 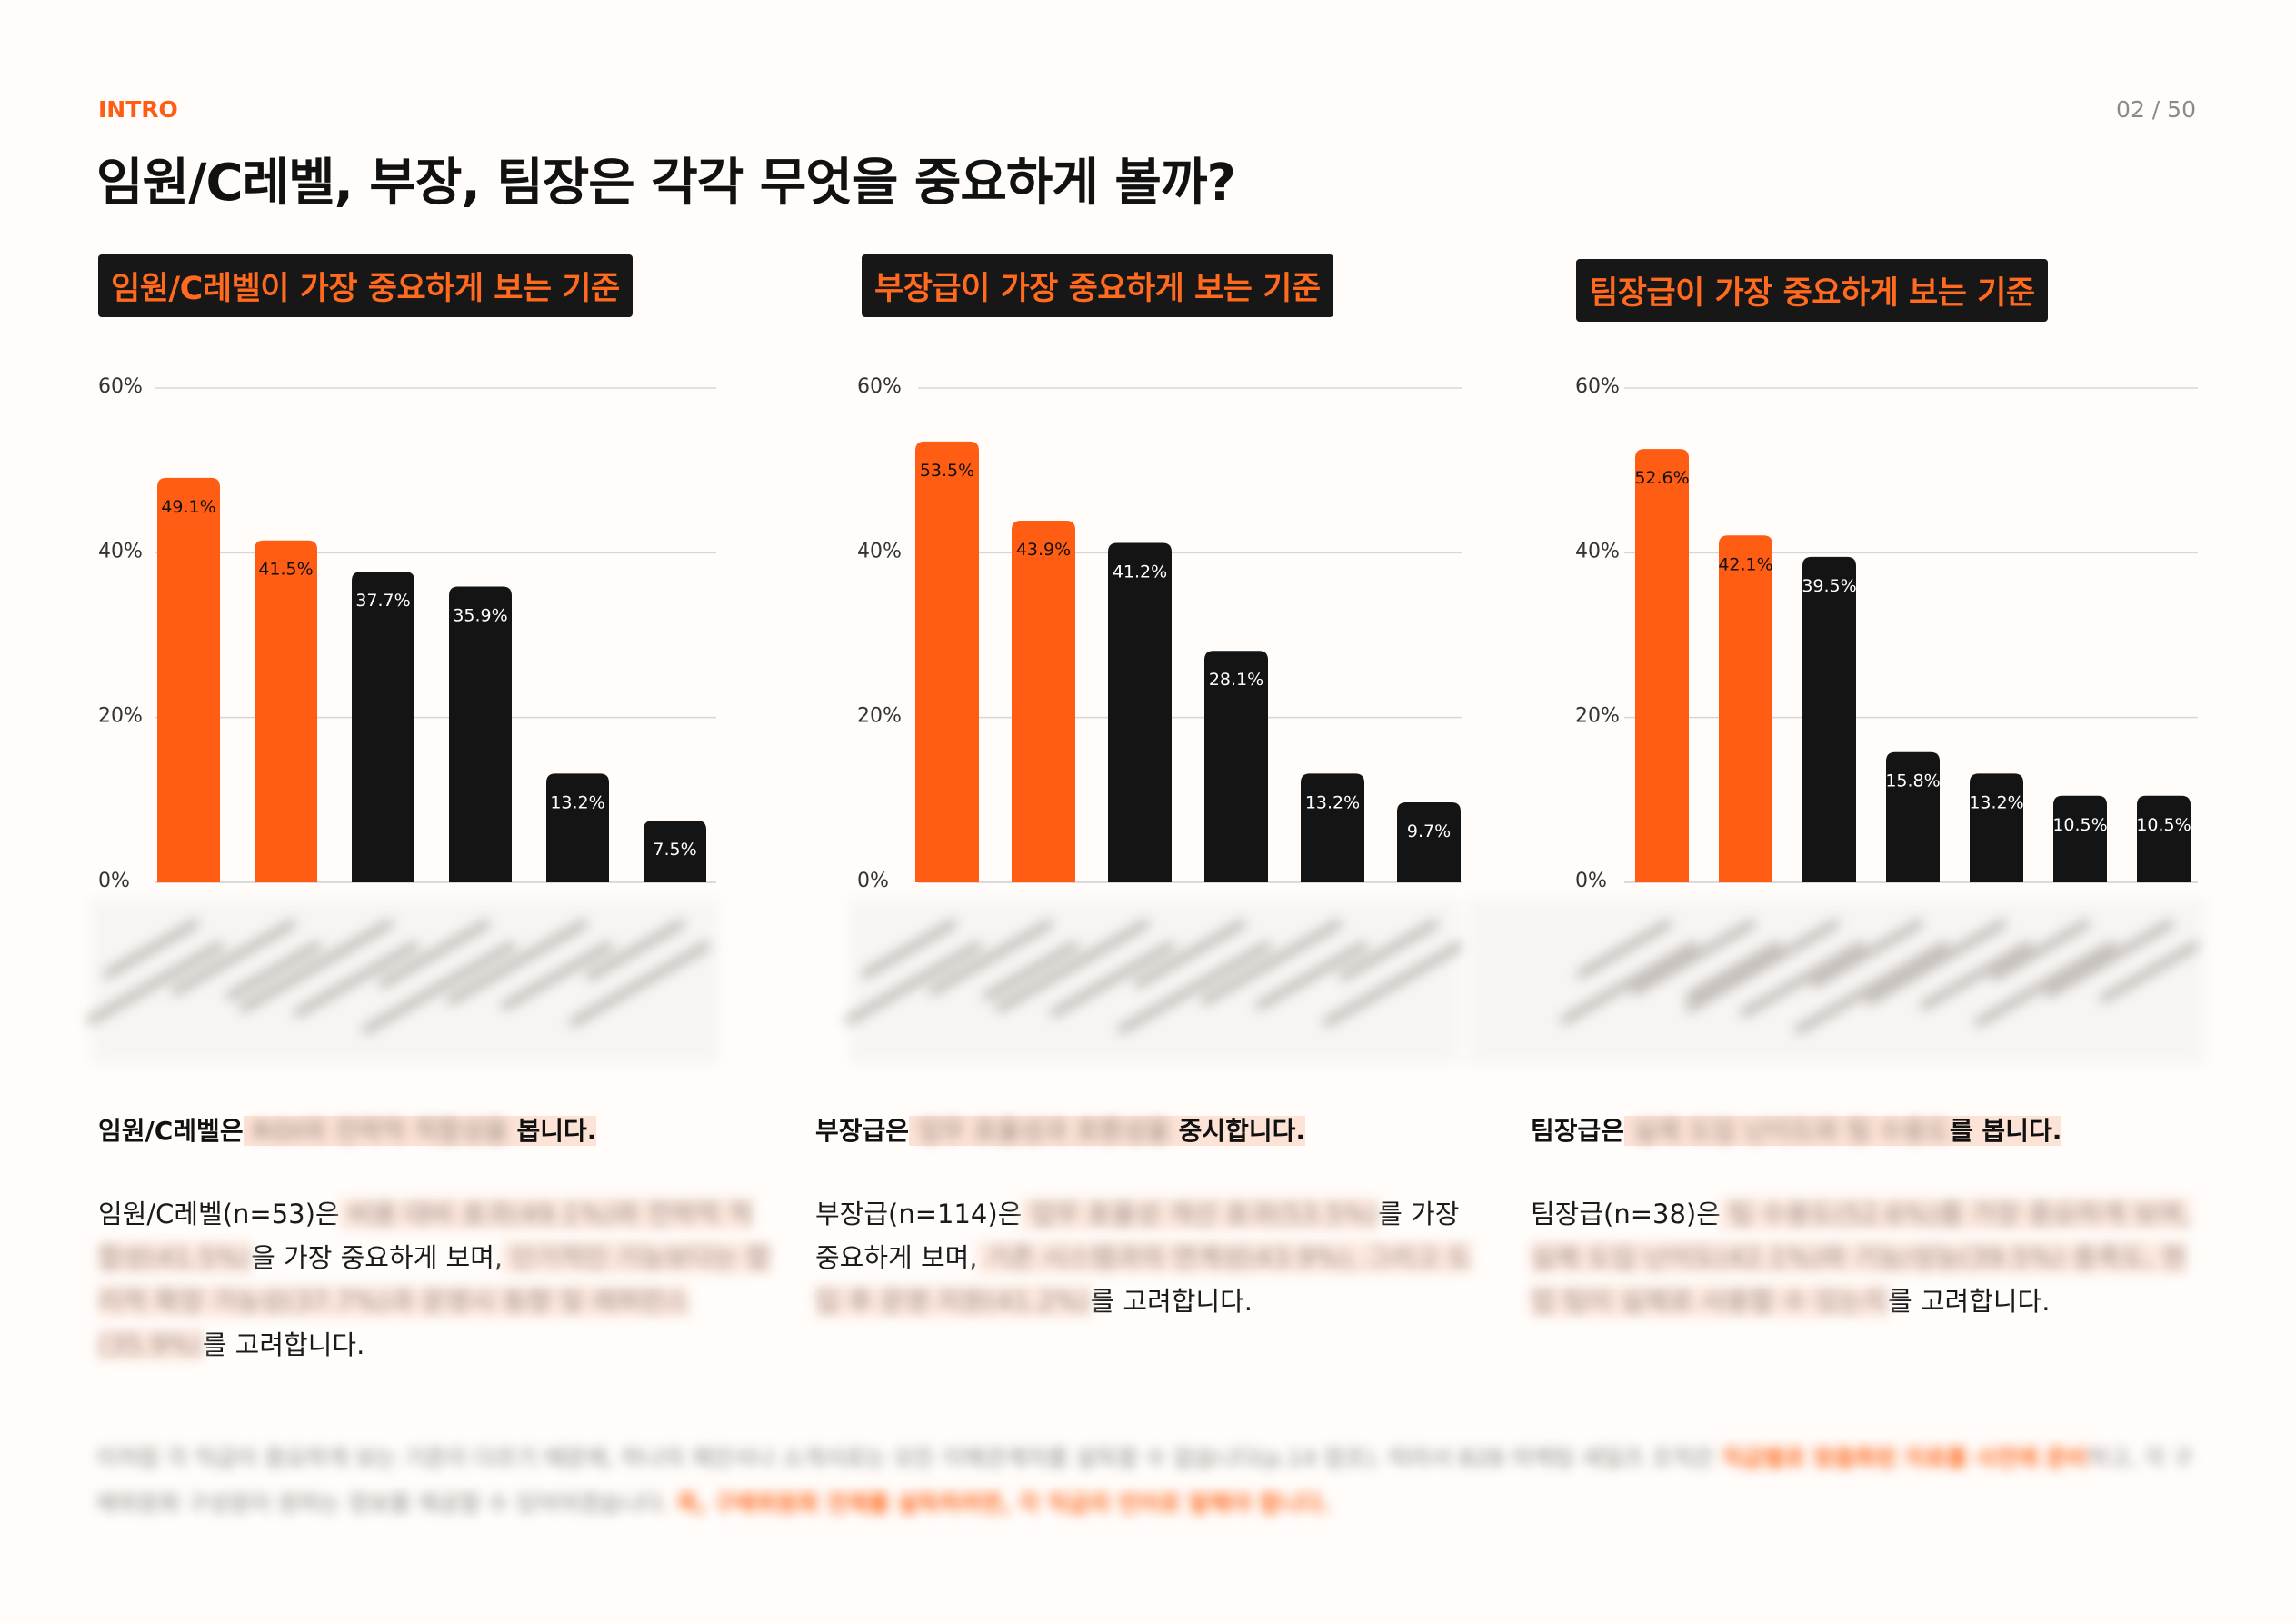 I want to click on bar-value-label: 37.7%, so click(x=382, y=601).